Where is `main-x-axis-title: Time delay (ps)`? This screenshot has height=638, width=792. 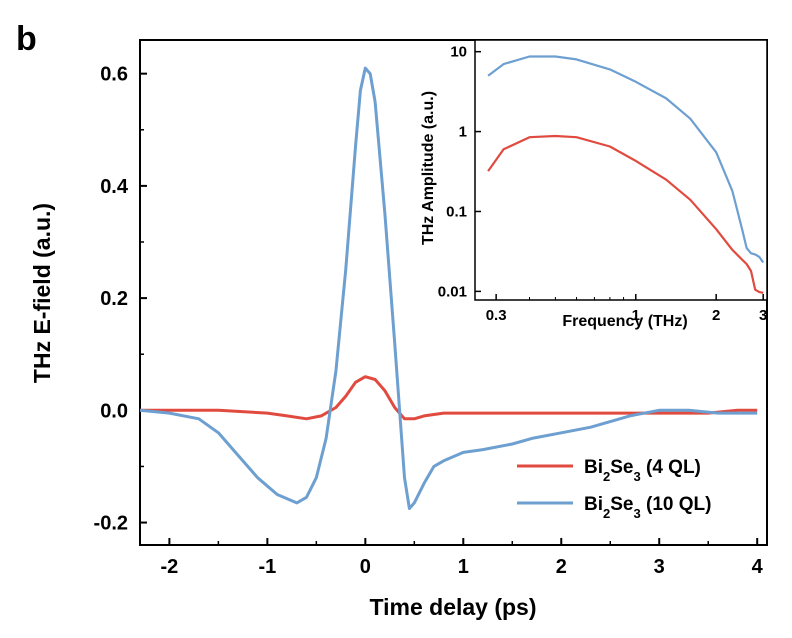
main-x-axis-title: Time delay (ps) is located at coordinates (452, 607).